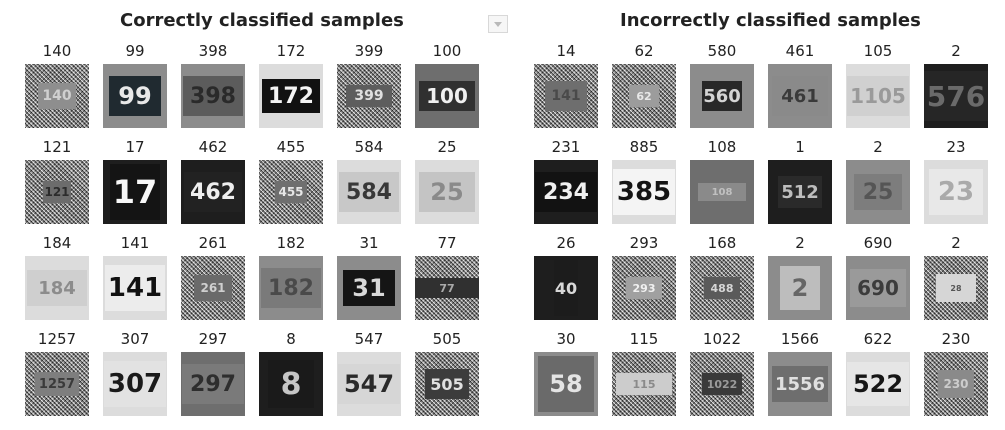 The height and width of the screenshot is (430, 1005). I want to click on correct-sample: 307 307, so click(135, 376).